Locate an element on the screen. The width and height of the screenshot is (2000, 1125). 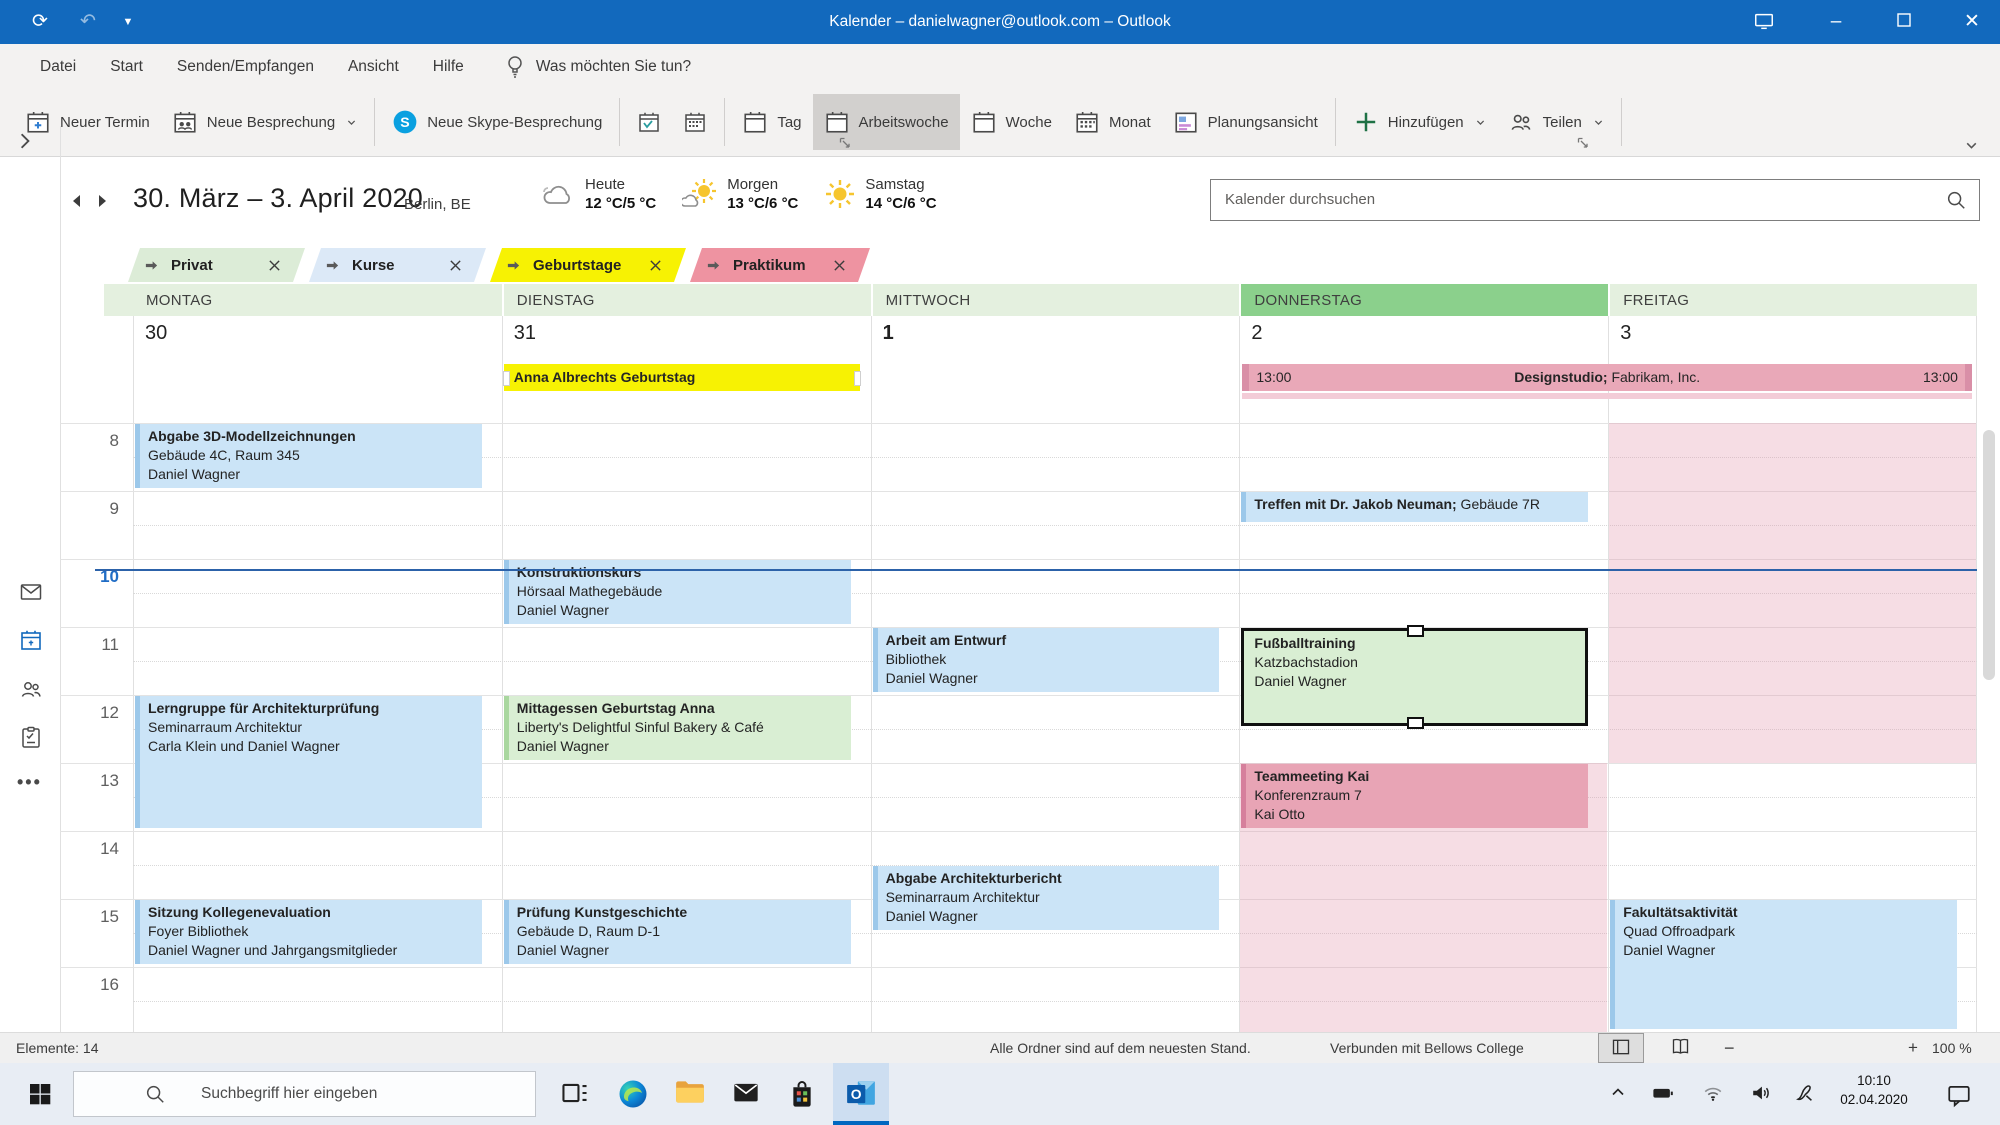
minimize-button: – is located at coordinates (1836, 21).